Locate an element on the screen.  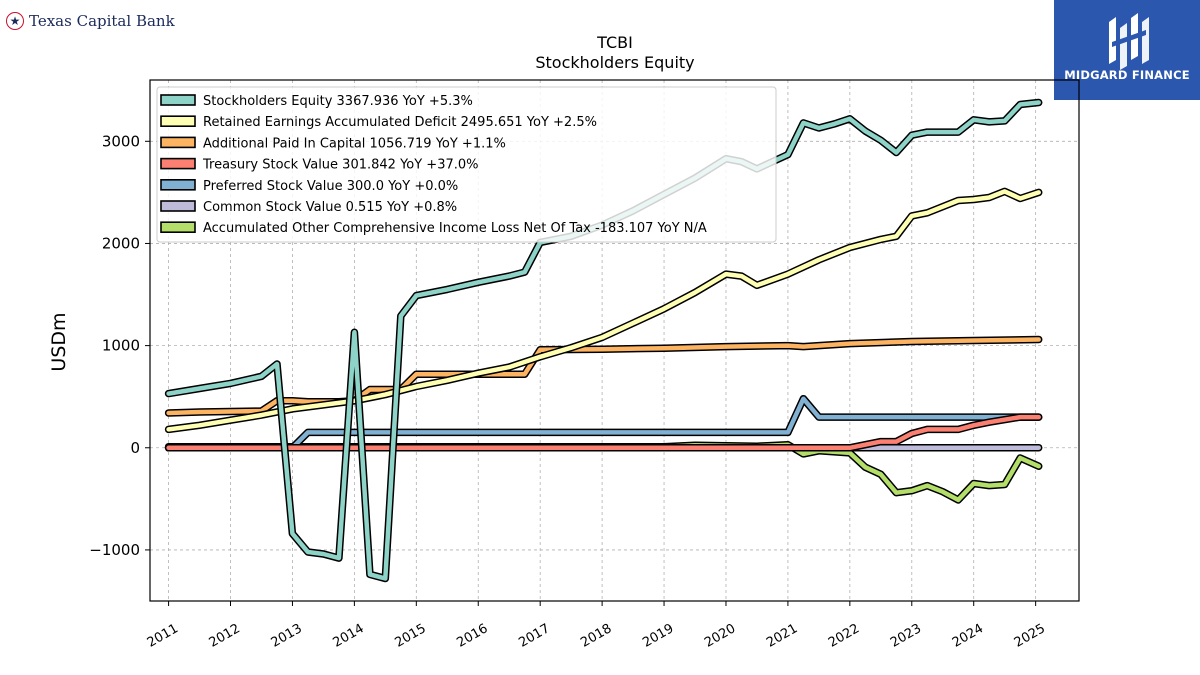
y-tick-label: 1000 is located at coordinates (121, 346).